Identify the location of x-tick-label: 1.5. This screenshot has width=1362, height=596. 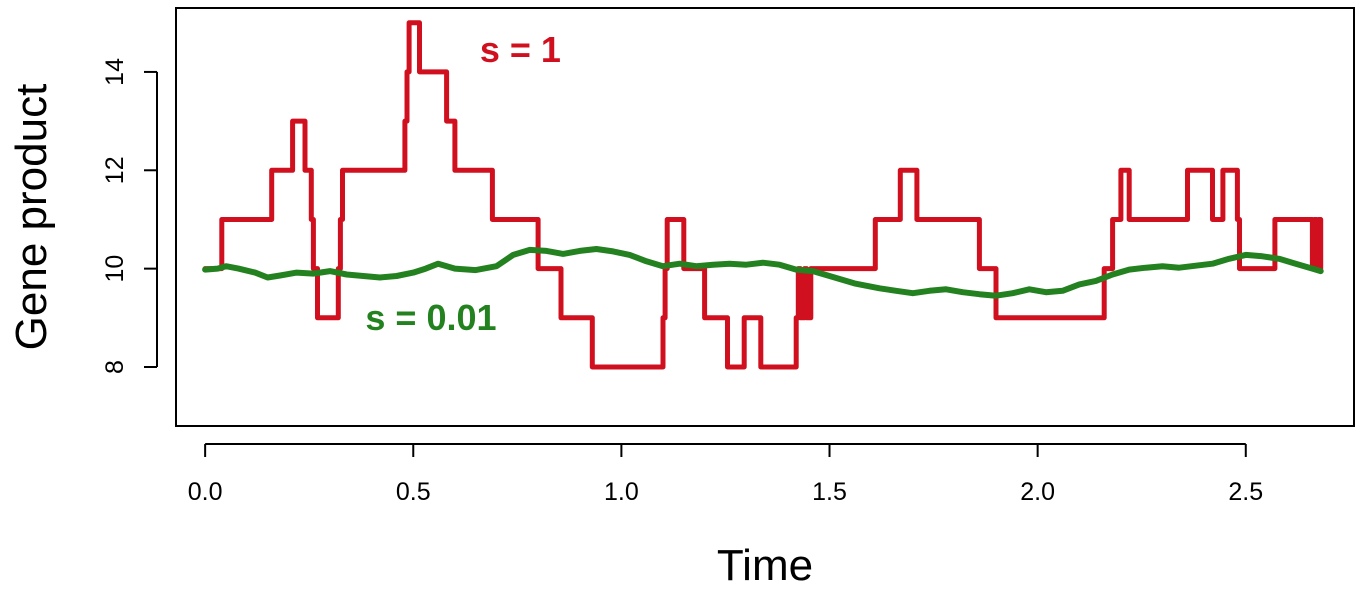
(829, 492).